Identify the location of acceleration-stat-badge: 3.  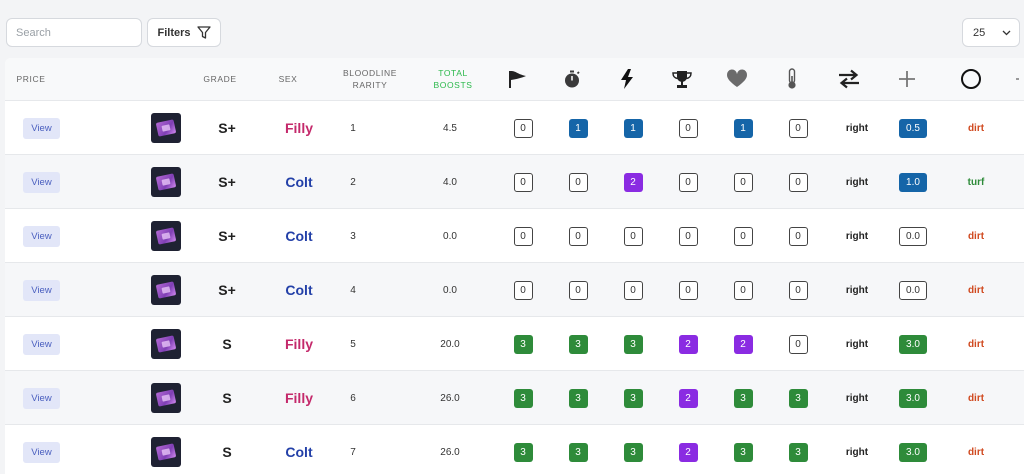
(633, 398).